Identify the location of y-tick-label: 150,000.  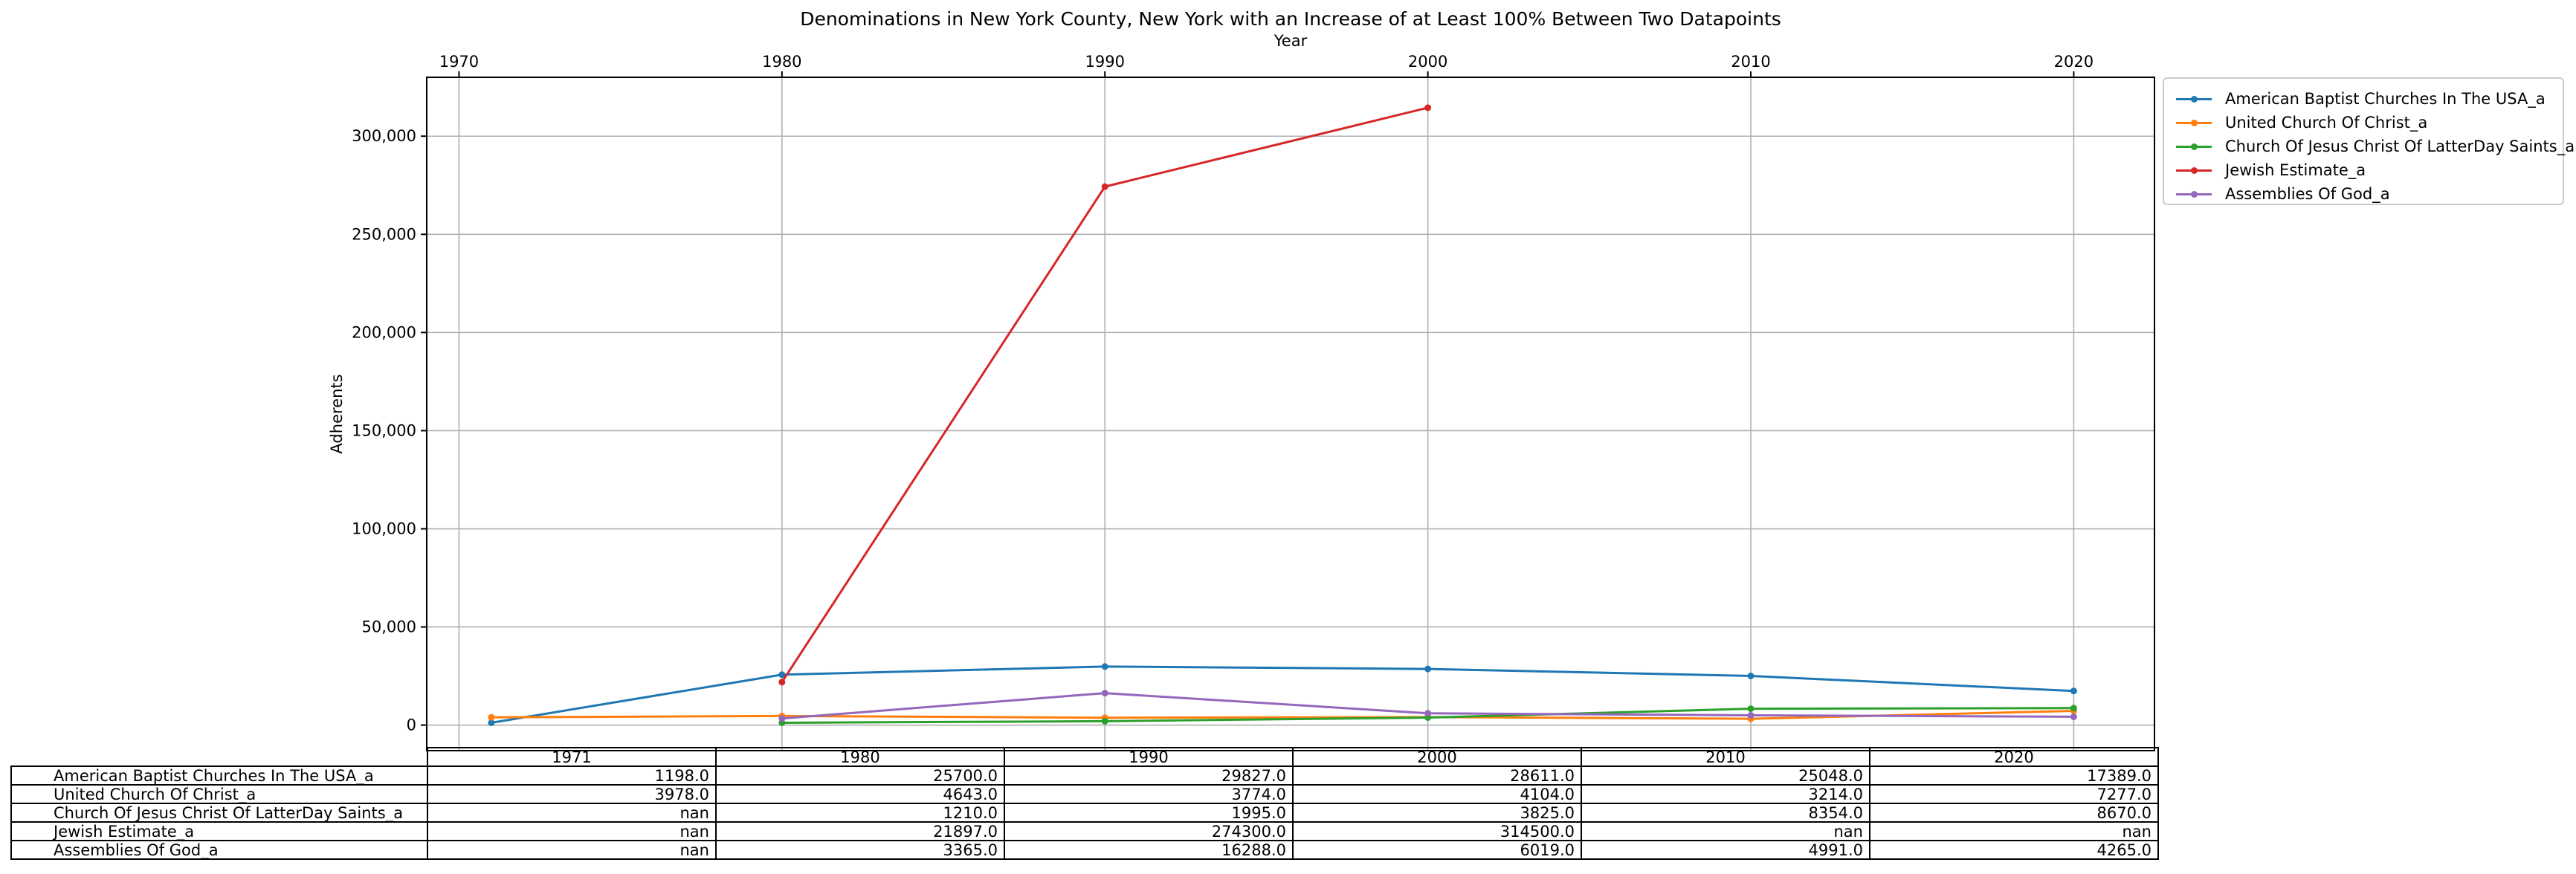
(384, 430).